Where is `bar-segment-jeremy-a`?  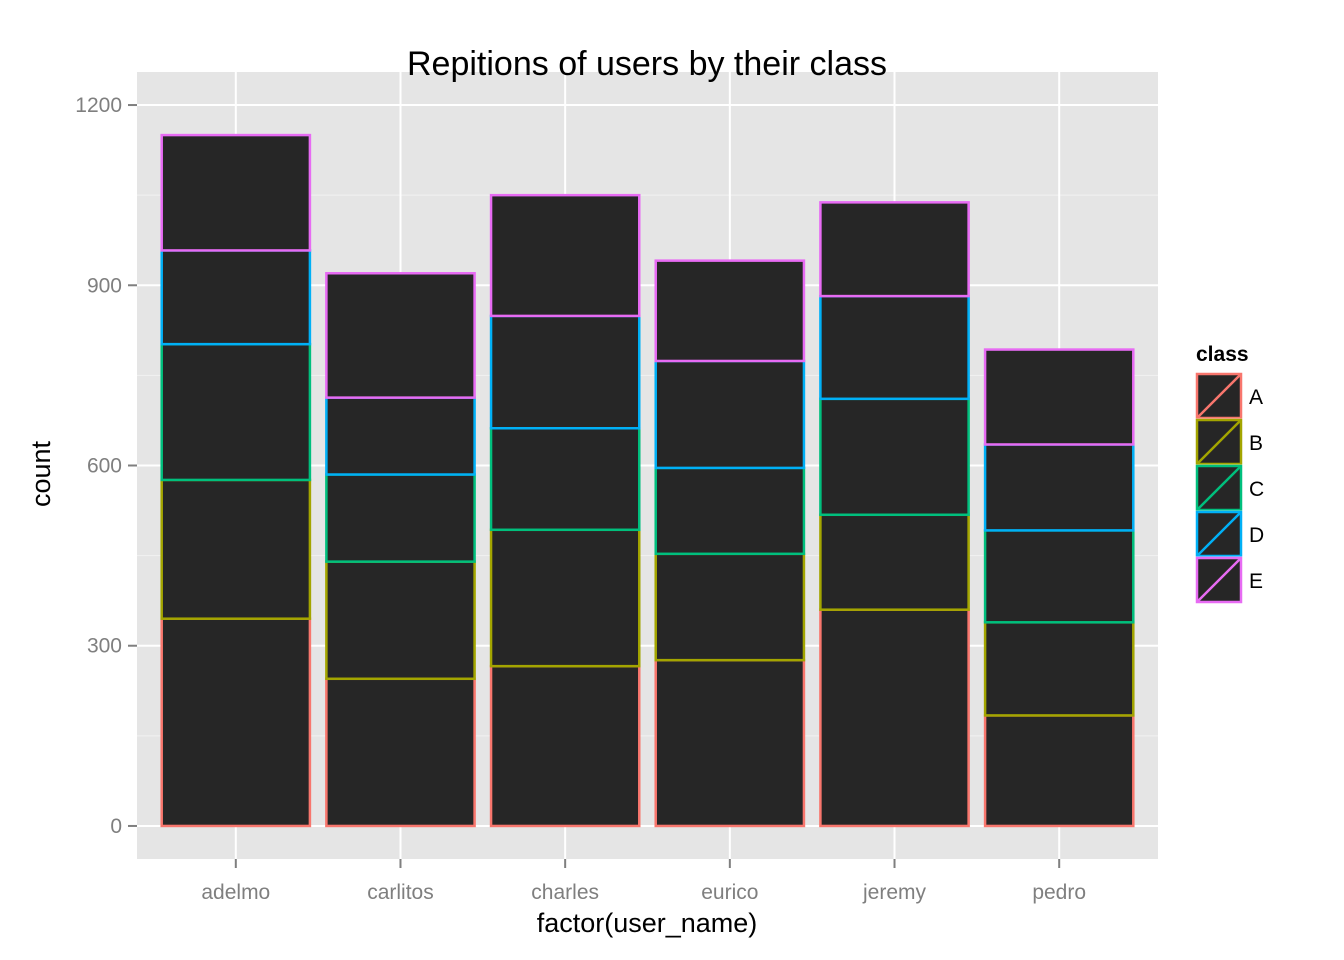 bar-segment-jeremy-a is located at coordinates (894, 718).